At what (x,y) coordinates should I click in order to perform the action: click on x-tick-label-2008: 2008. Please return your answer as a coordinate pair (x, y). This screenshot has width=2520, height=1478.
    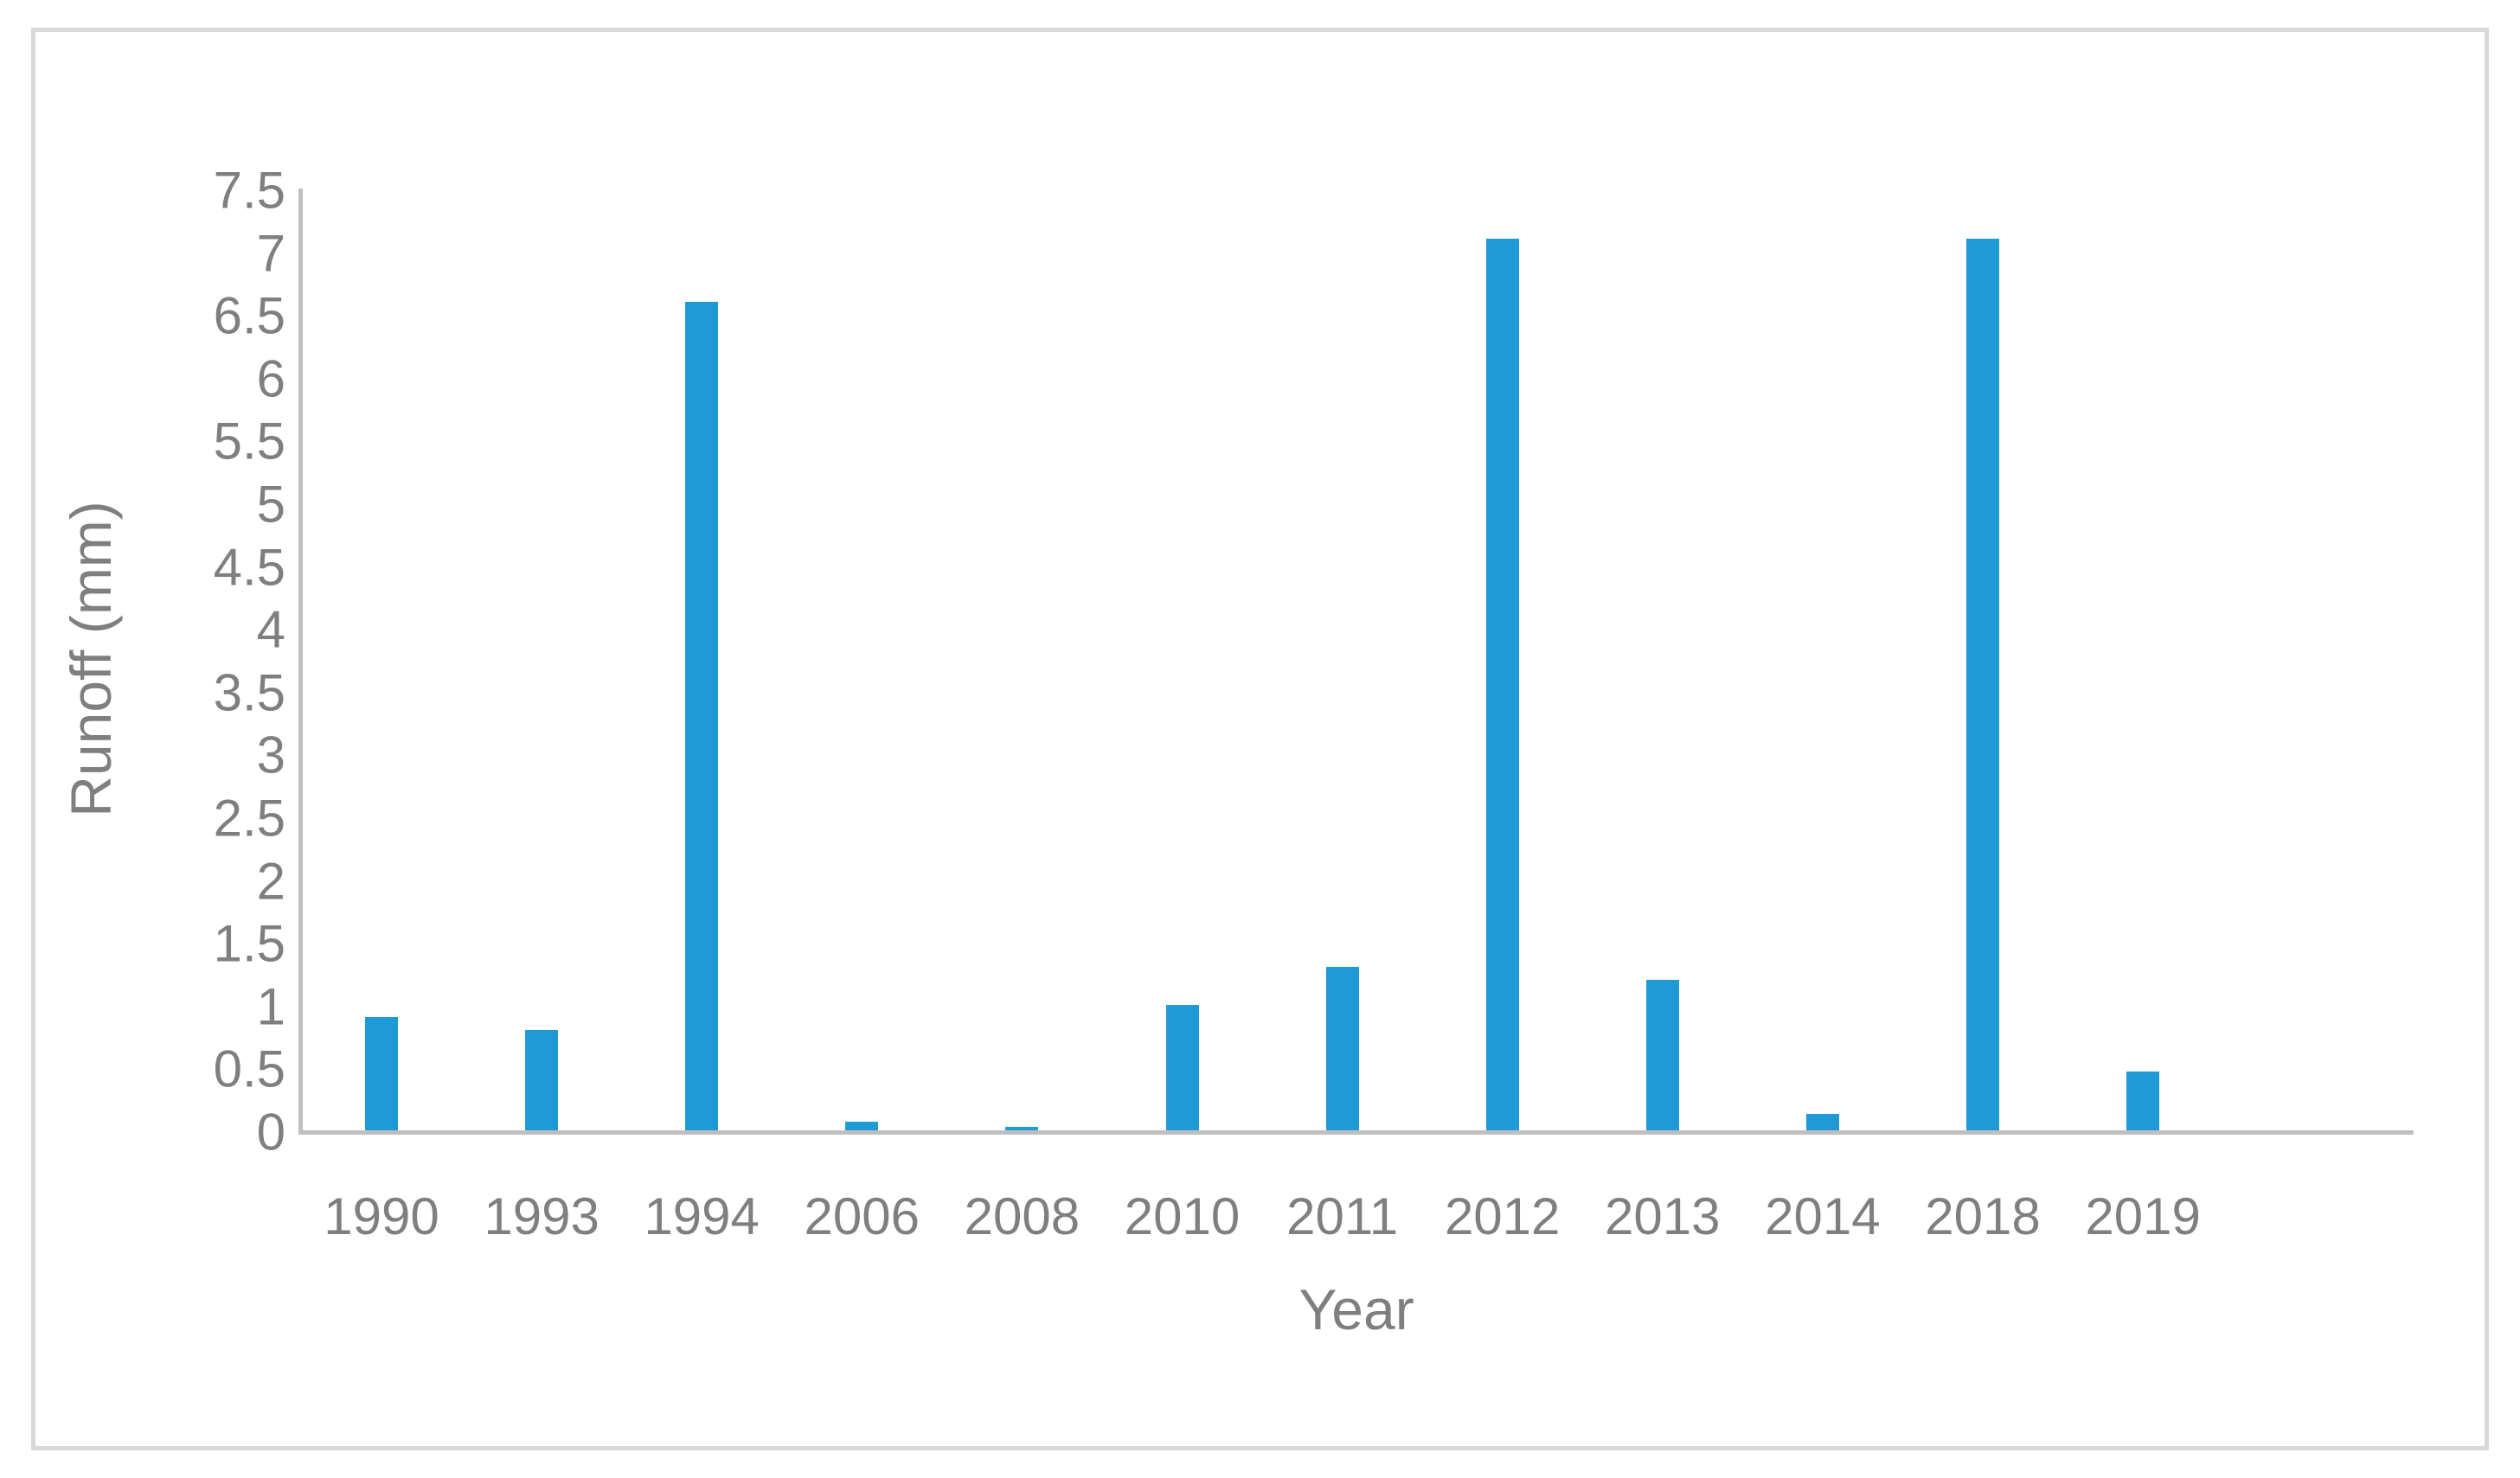
    Looking at the image, I should click on (1022, 1216).